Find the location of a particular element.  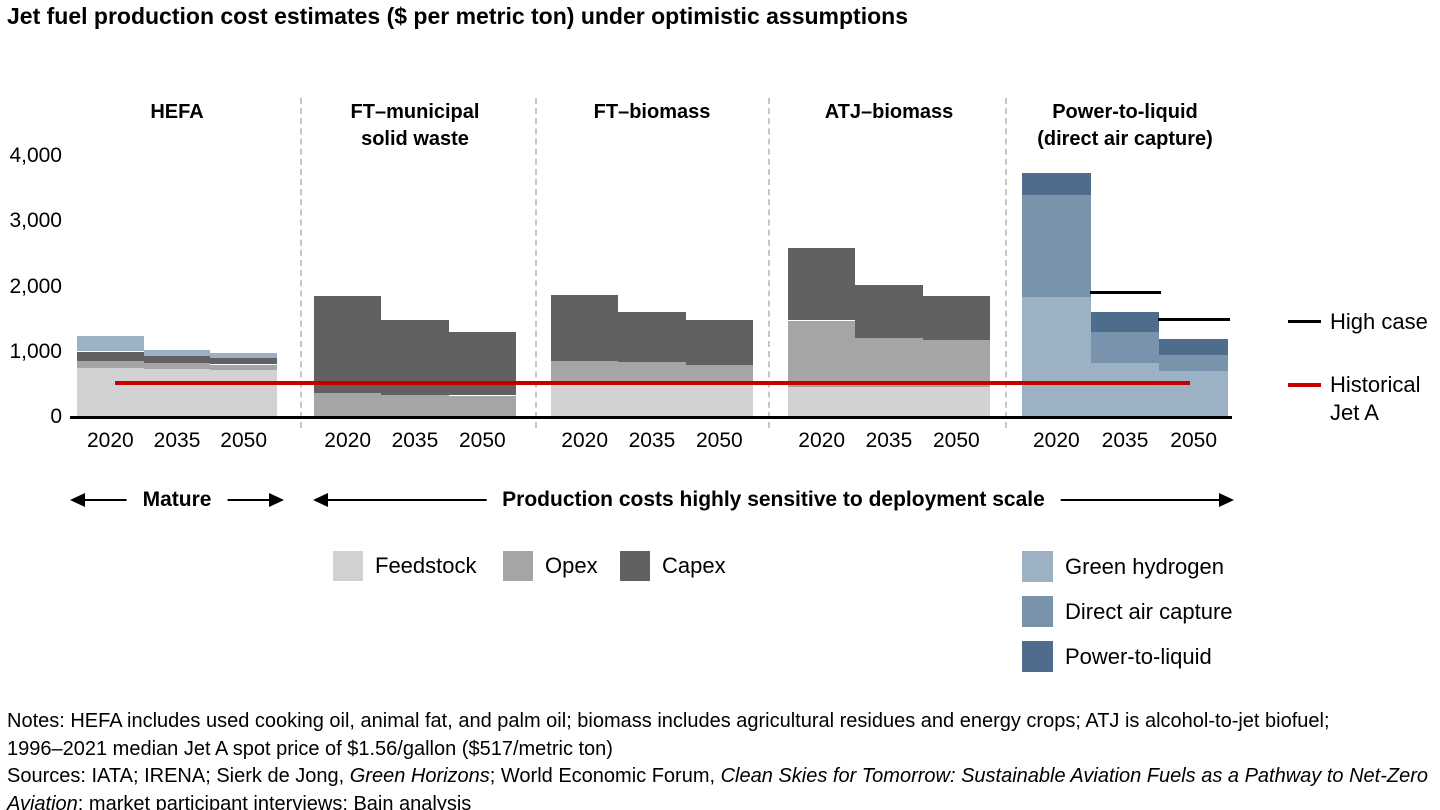

legend-label-feedstock: Feedstock is located at coordinates (426, 565).